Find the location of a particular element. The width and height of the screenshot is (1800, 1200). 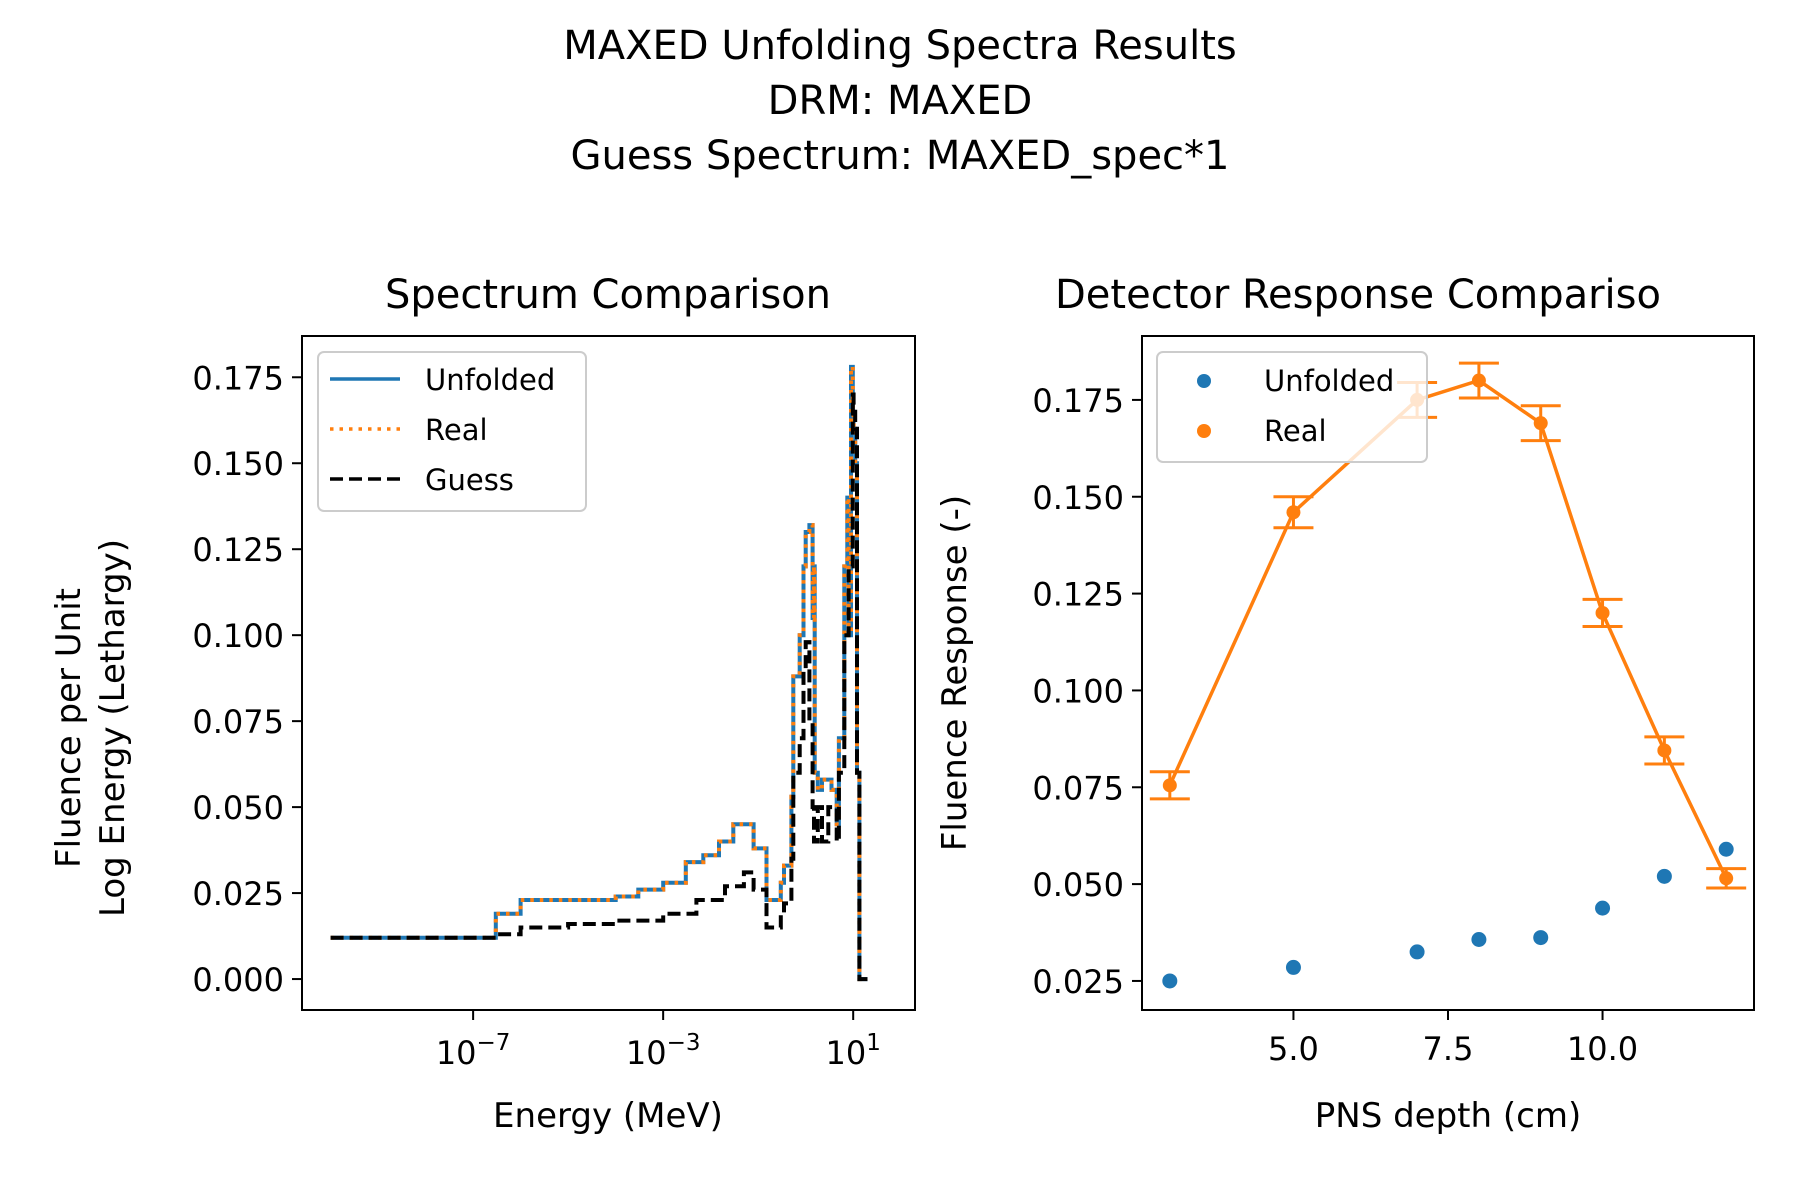

suptitle-line-1: MAXED Unfolding Spectra Results is located at coordinates (900, 46).